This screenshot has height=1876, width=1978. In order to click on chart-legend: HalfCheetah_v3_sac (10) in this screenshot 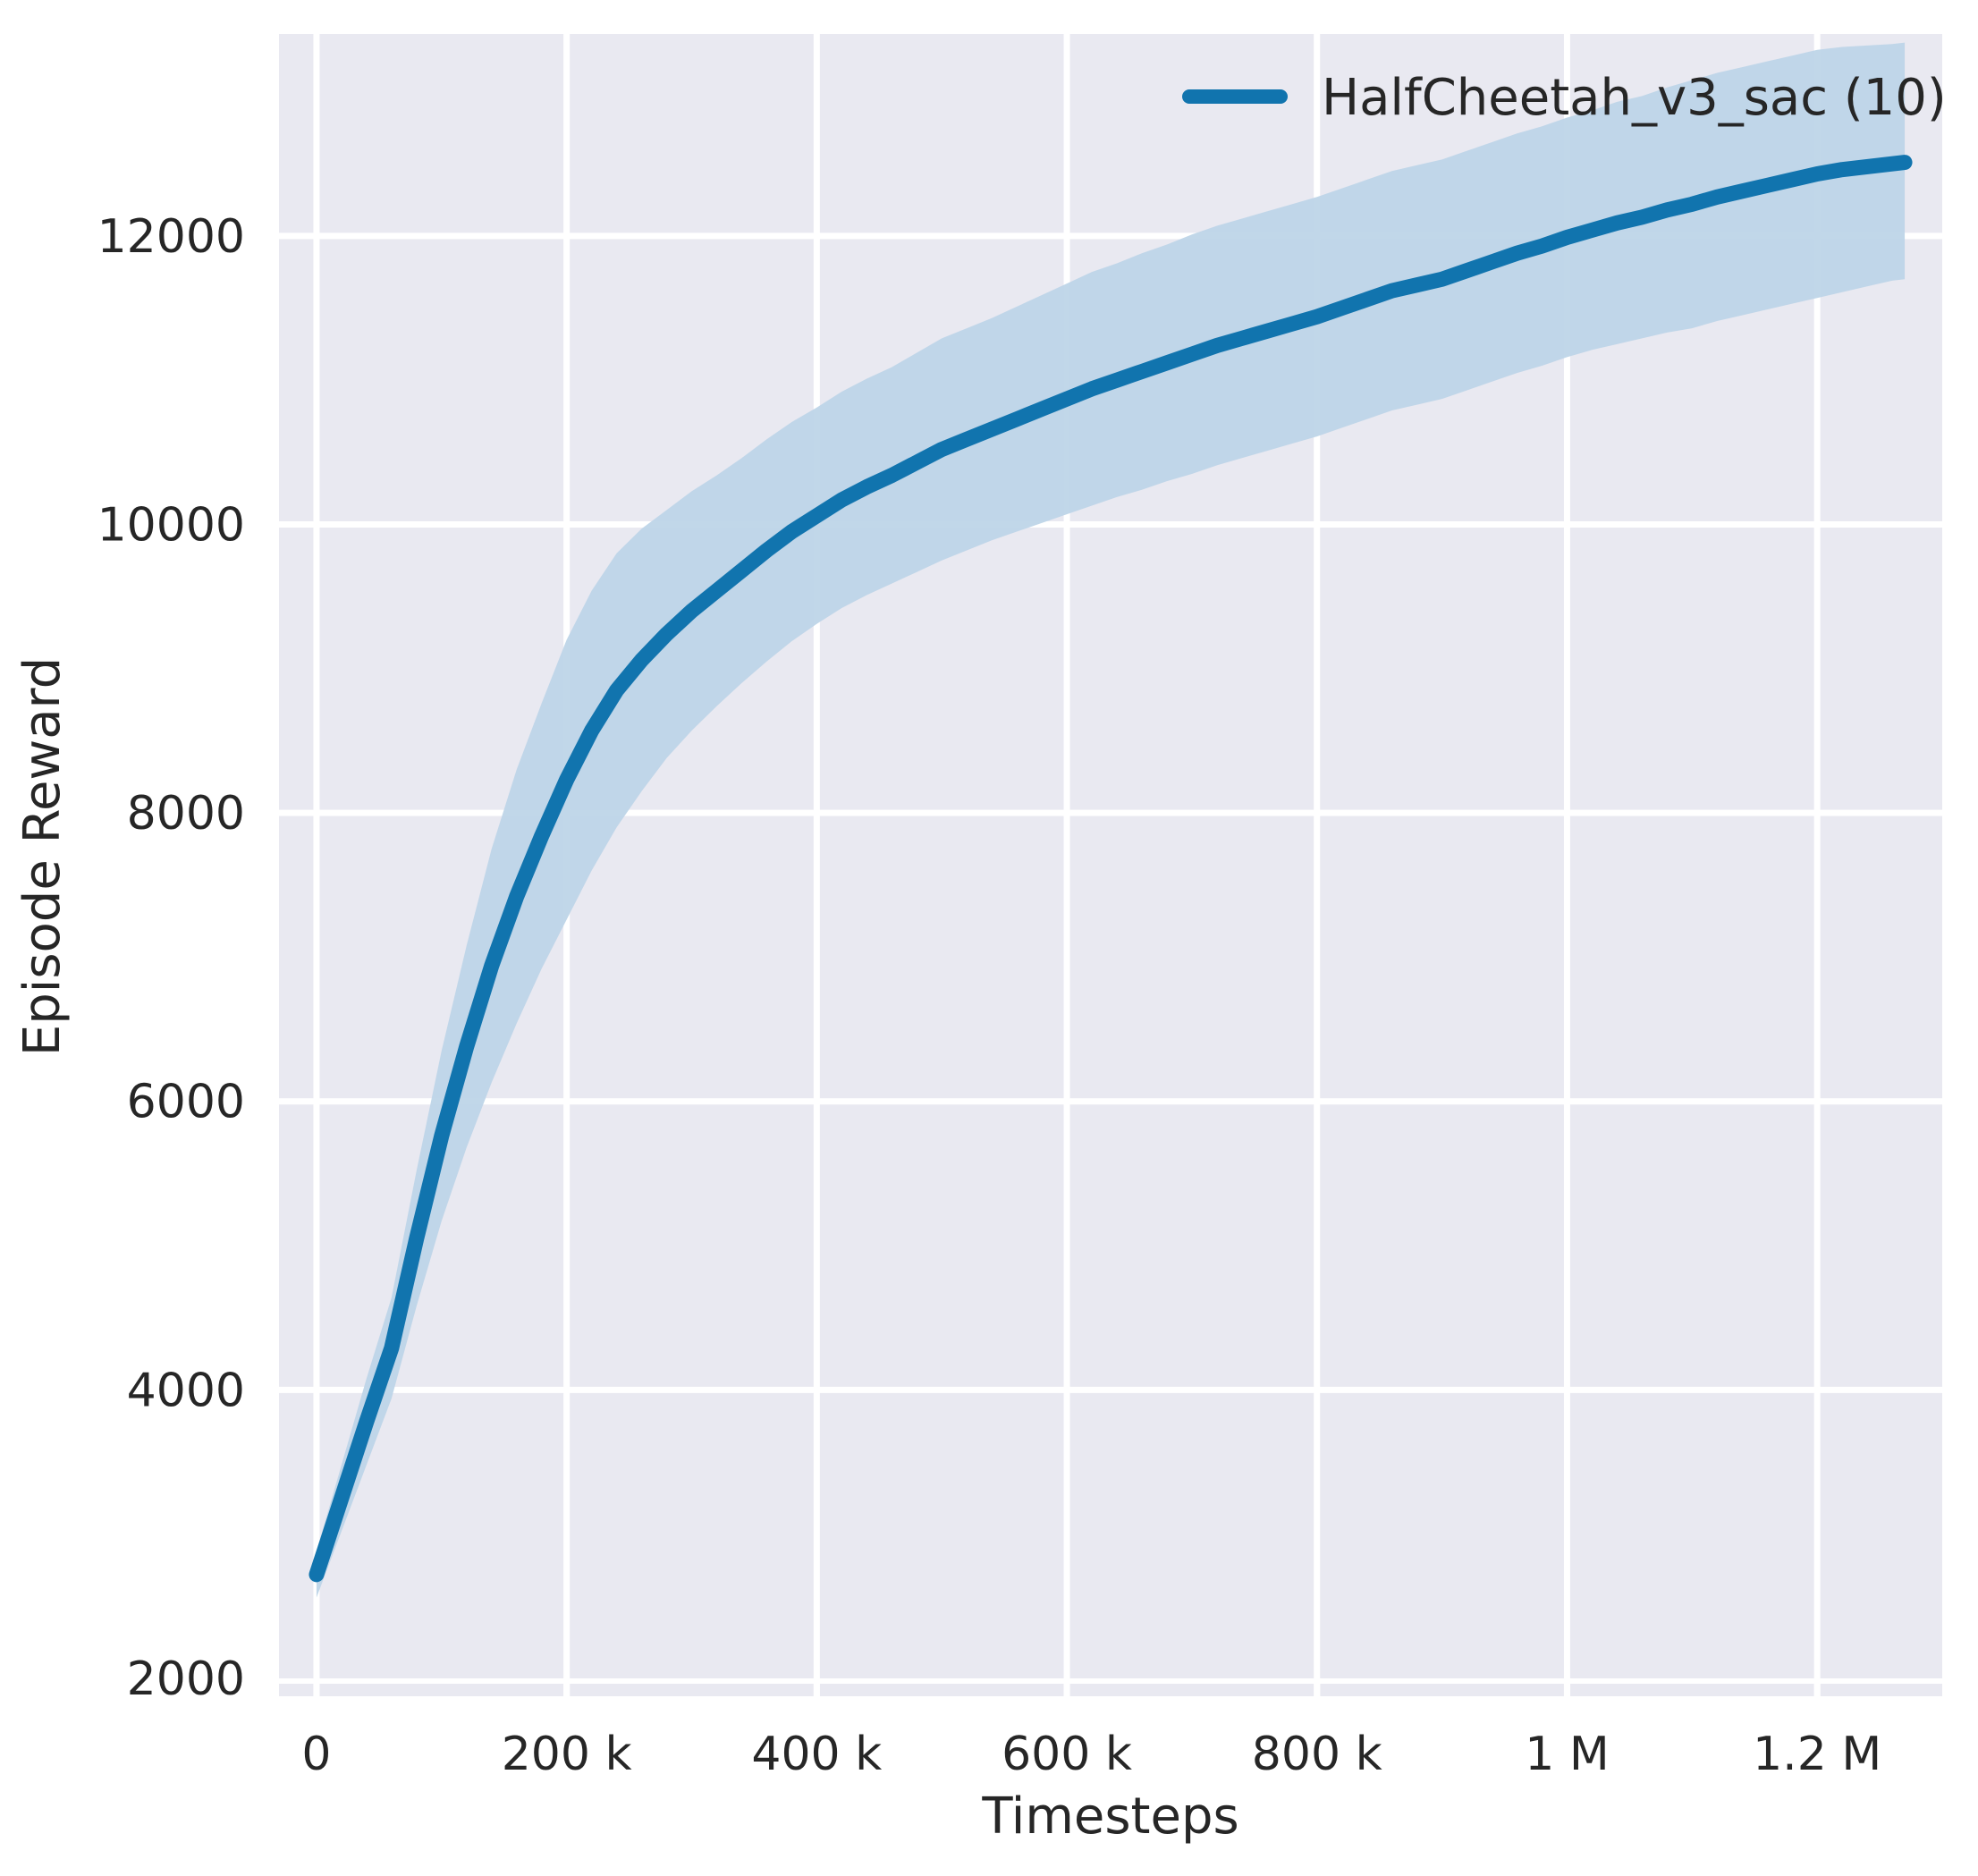, I will do `click(1564, 98)`.